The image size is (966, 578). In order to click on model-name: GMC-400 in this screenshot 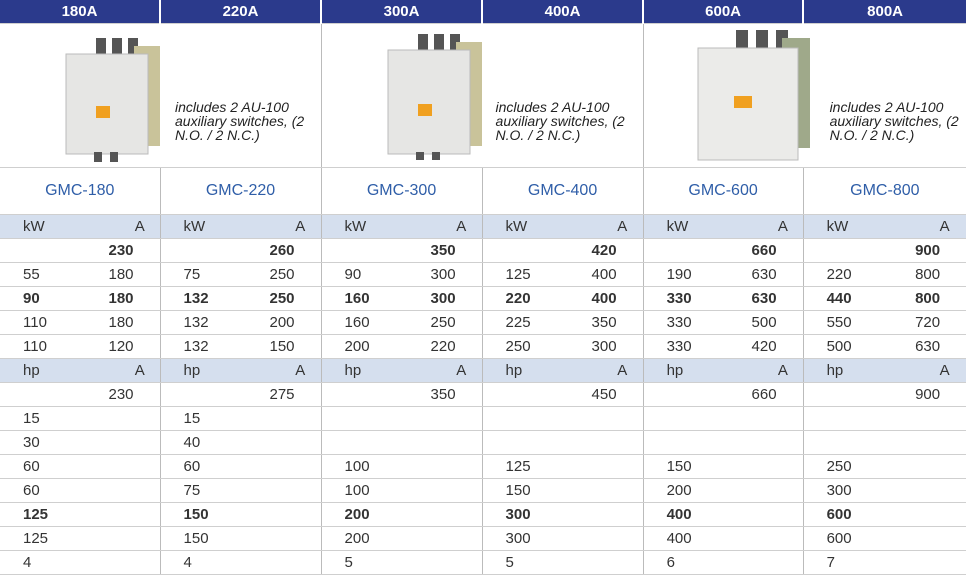, I will do `click(562, 191)`.